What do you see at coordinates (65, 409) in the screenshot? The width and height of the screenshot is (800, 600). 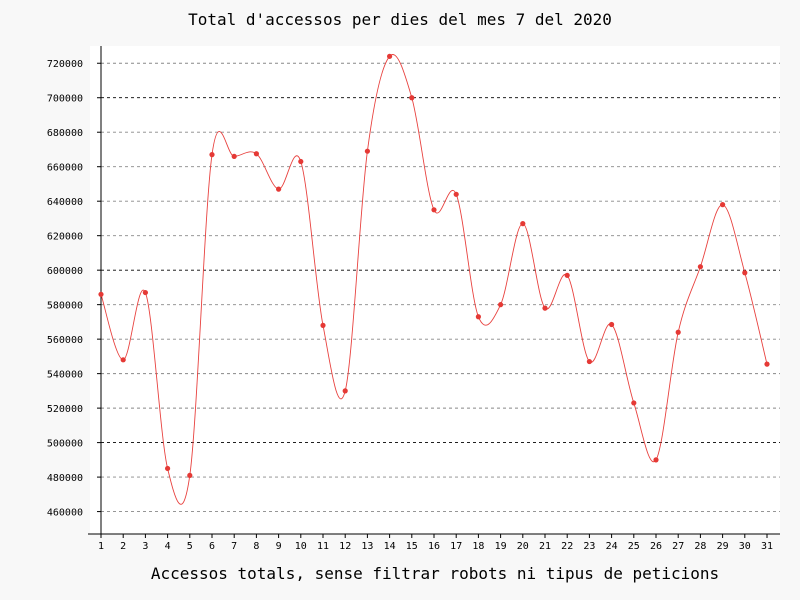 I see `y-tick-label: 520000` at bounding box center [65, 409].